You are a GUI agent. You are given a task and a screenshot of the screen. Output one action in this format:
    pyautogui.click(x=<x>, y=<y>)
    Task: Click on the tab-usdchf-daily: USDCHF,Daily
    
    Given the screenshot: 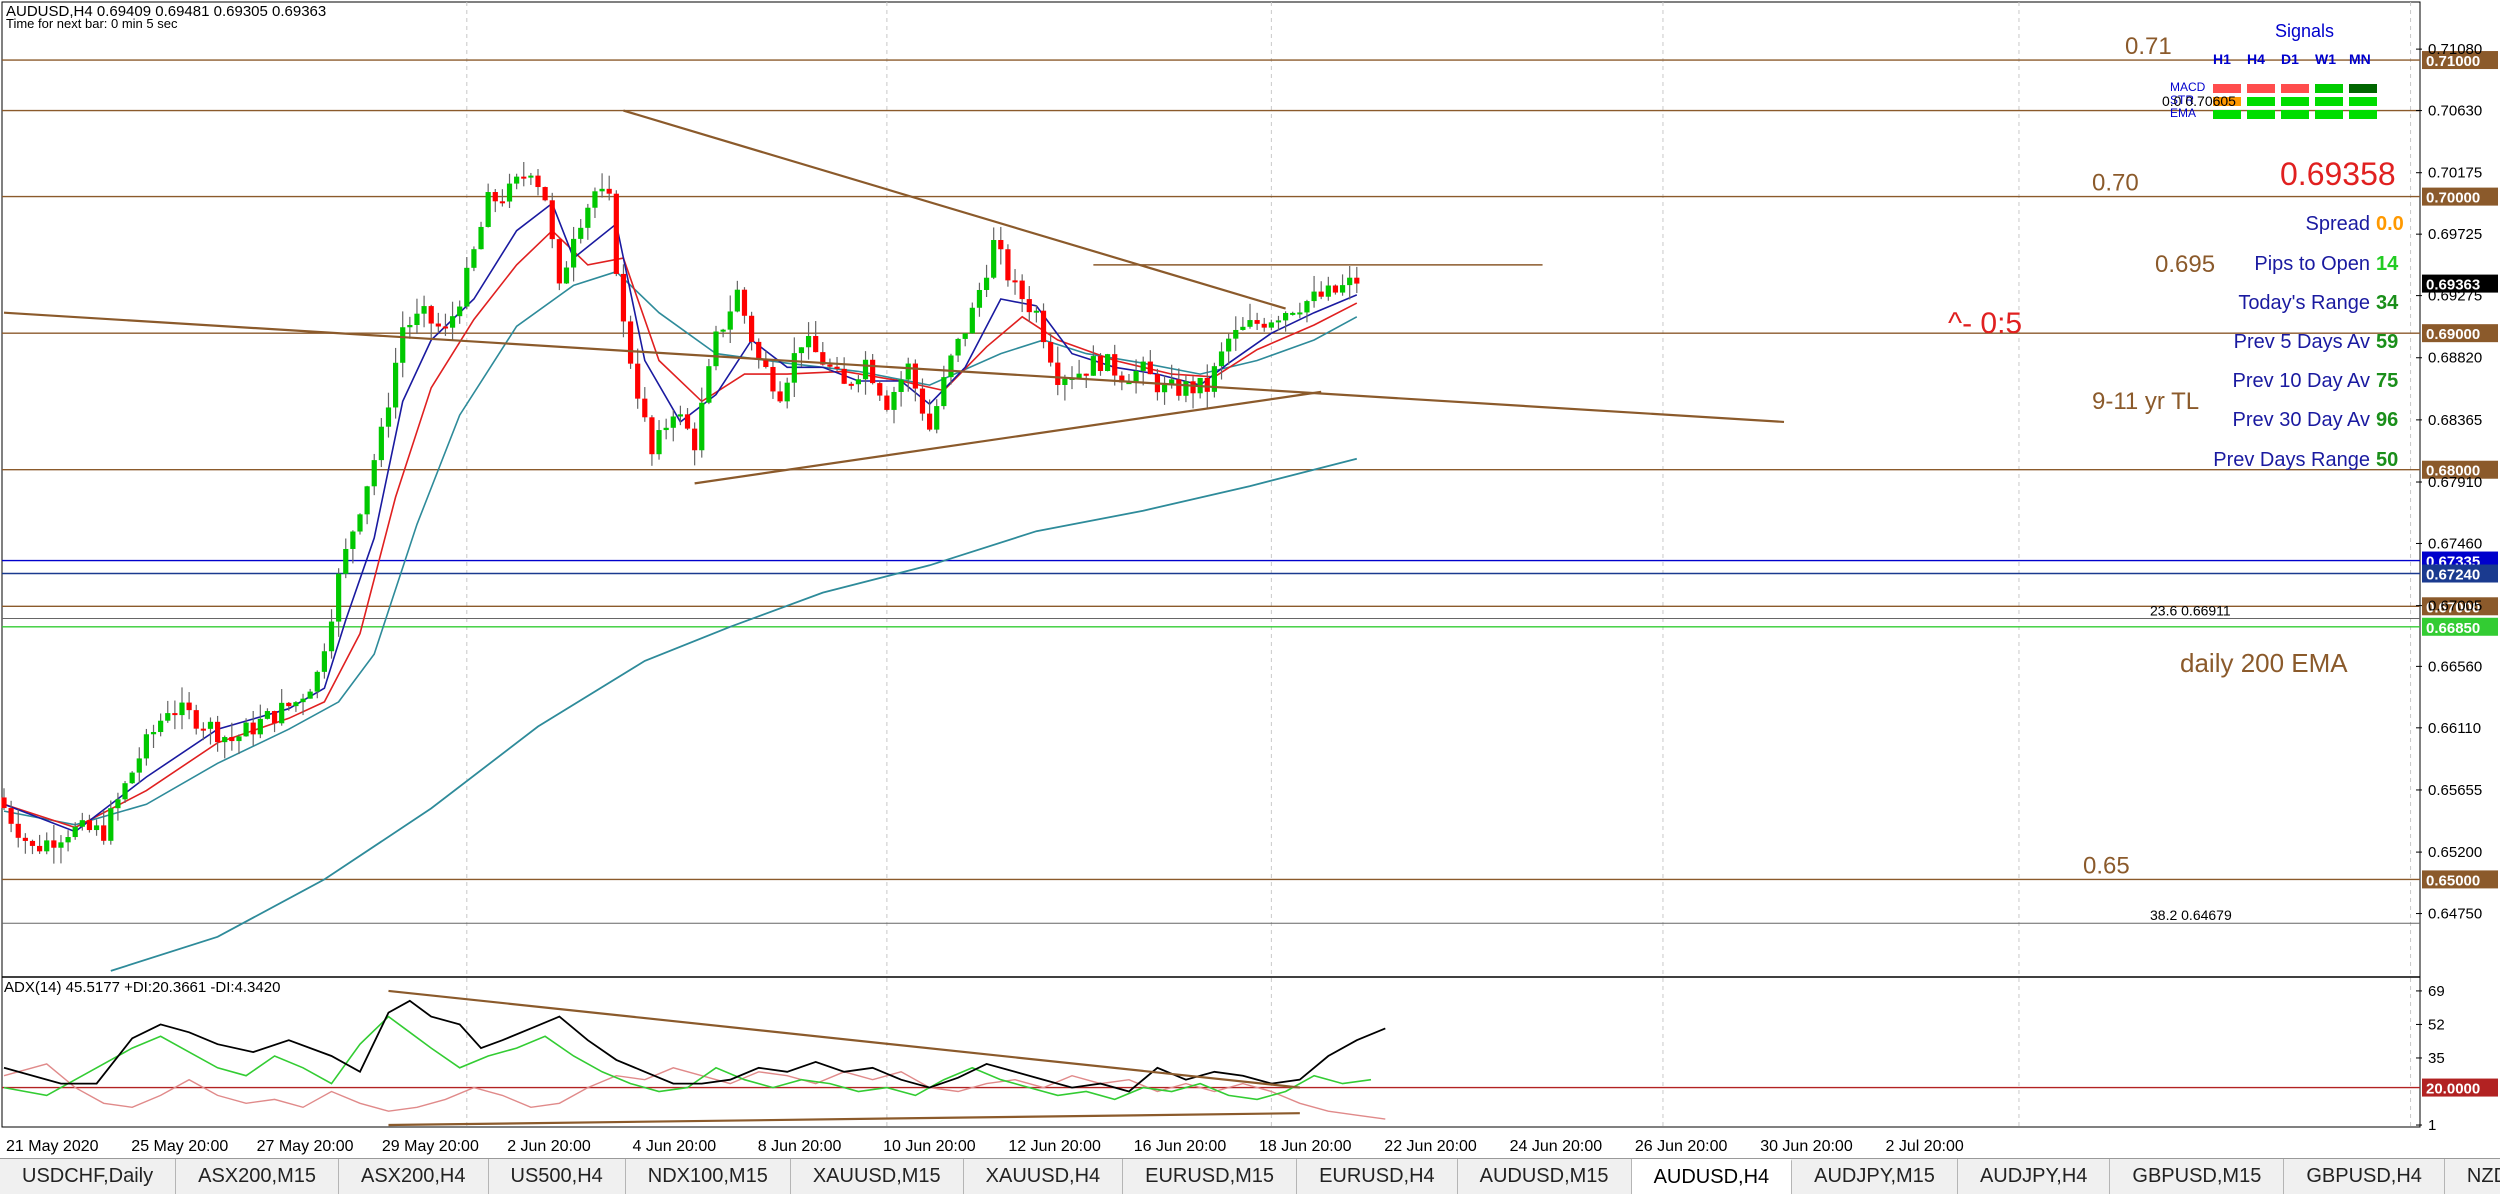 What is the action you would take?
    pyautogui.click(x=88, y=1176)
    